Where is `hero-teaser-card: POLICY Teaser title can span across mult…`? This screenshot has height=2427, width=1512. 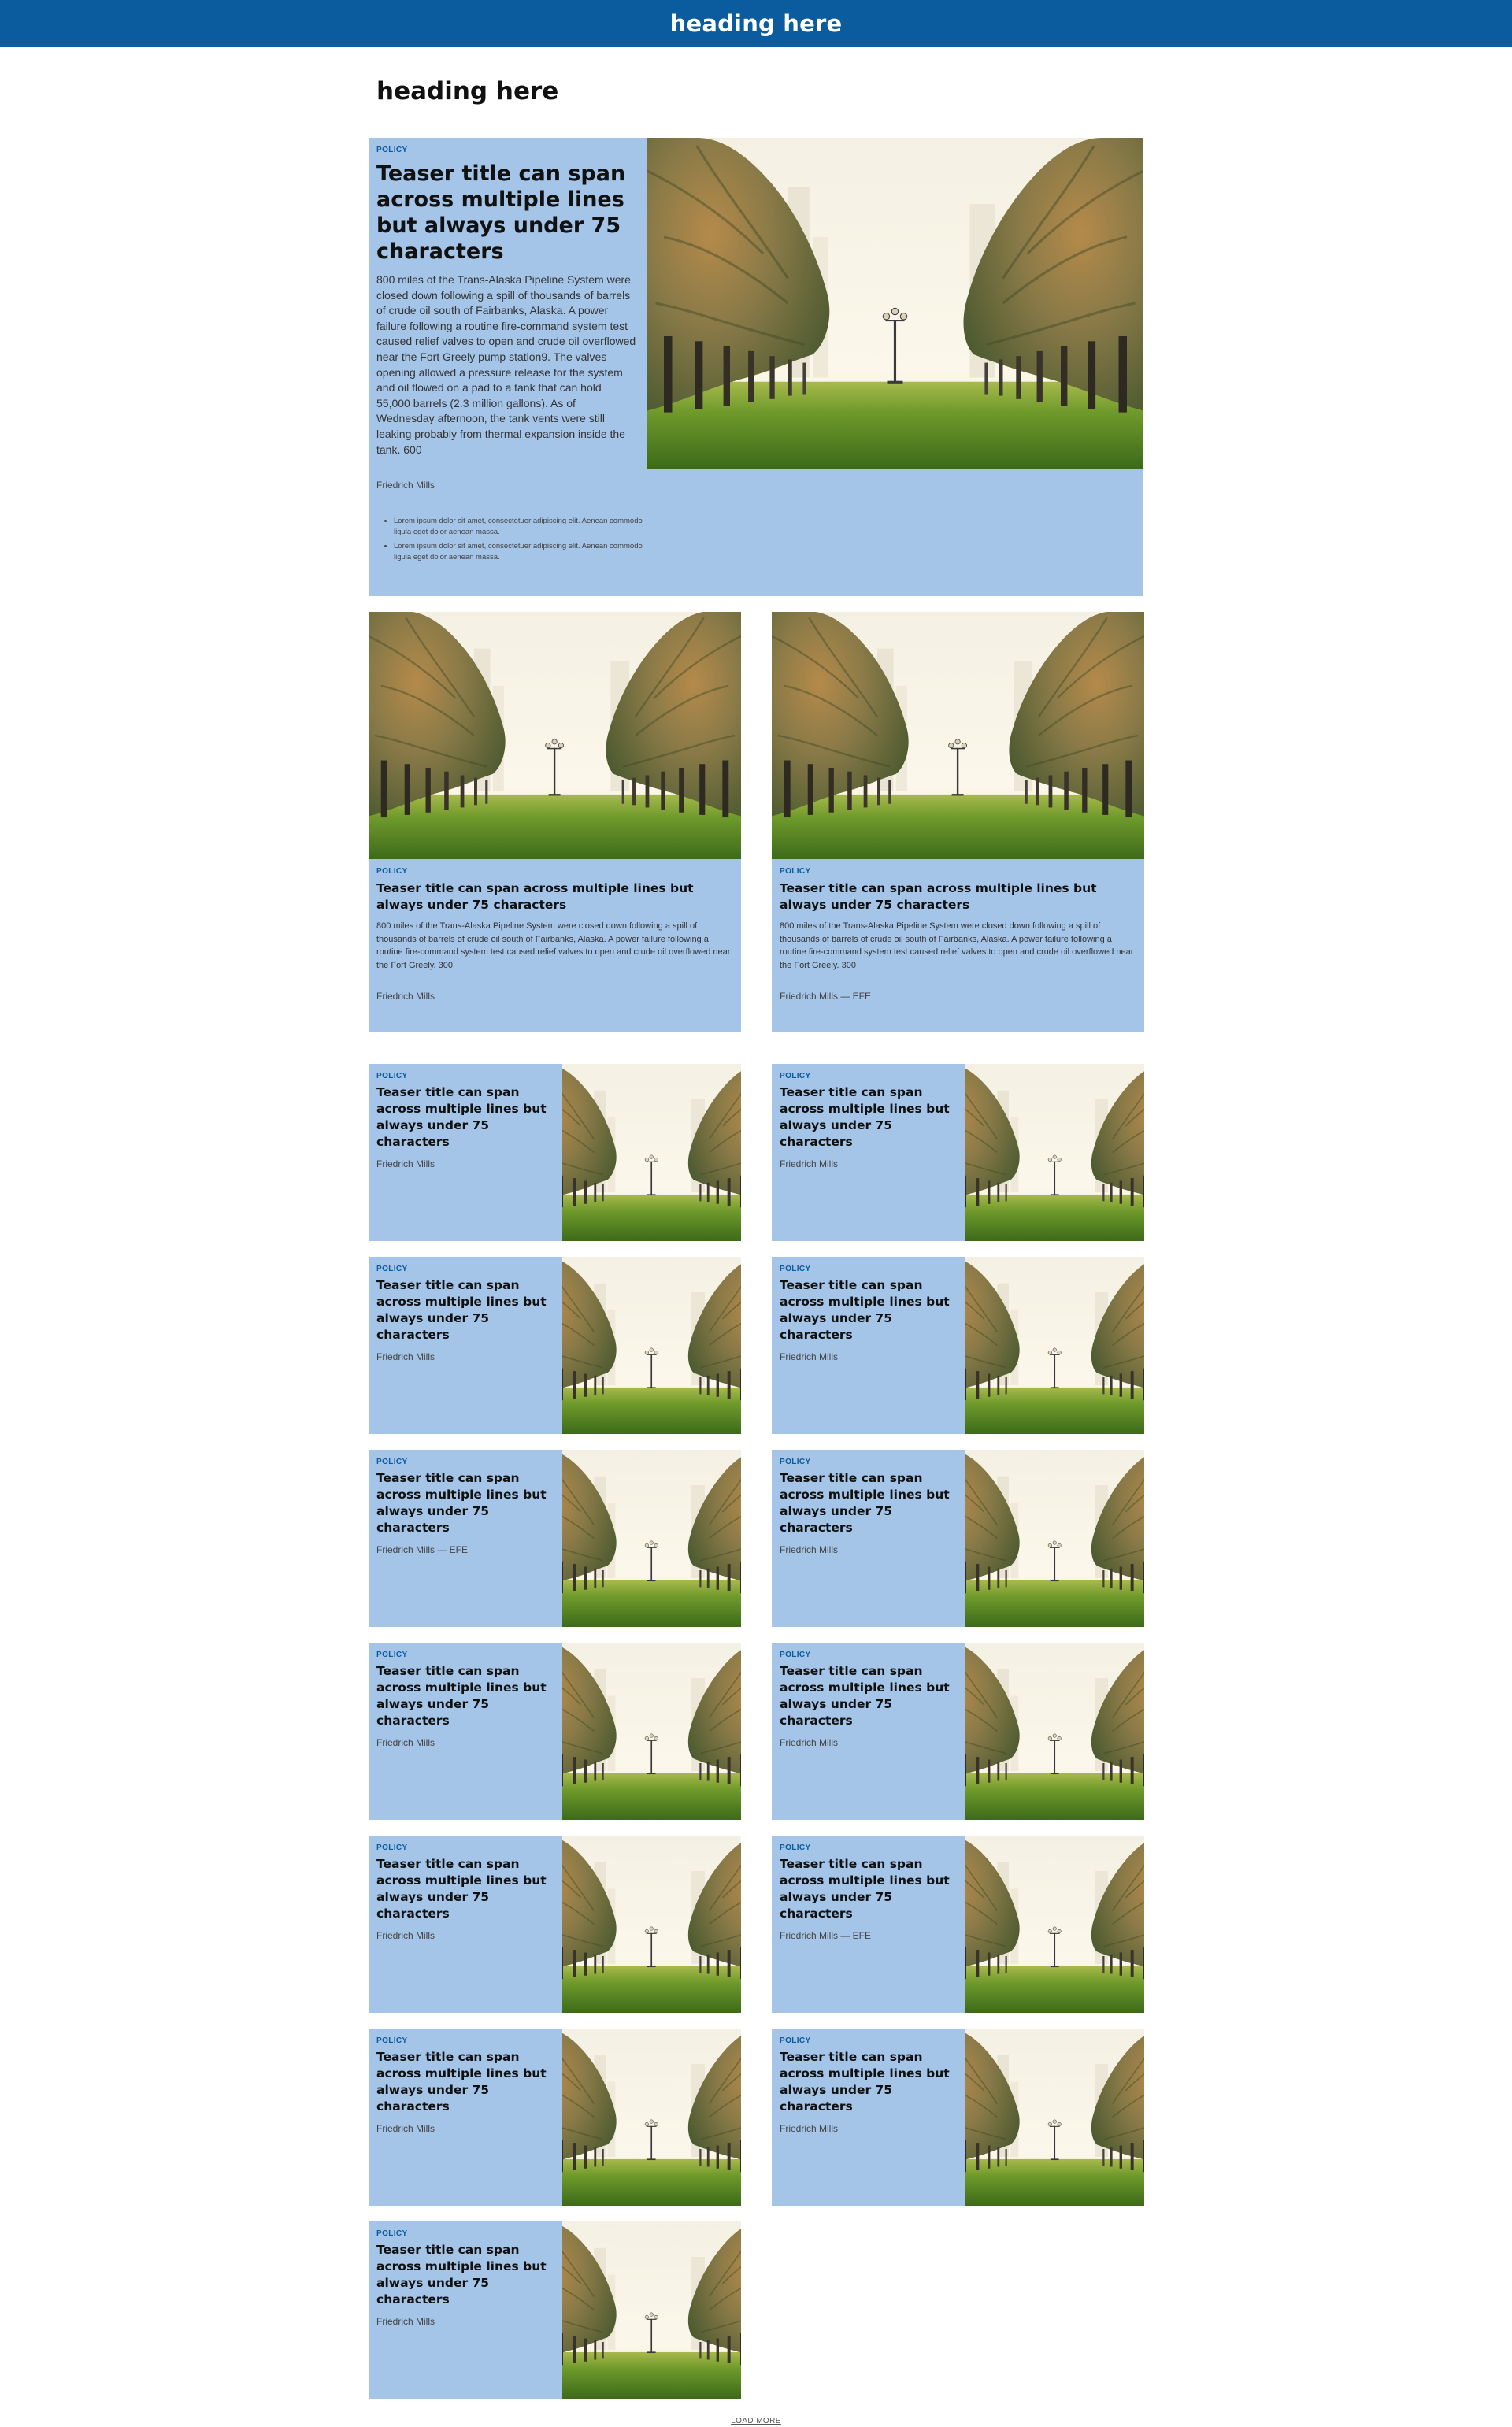
hero-teaser-card: POLICY Teaser title can span across mult… is located at coordinates (756, 367).